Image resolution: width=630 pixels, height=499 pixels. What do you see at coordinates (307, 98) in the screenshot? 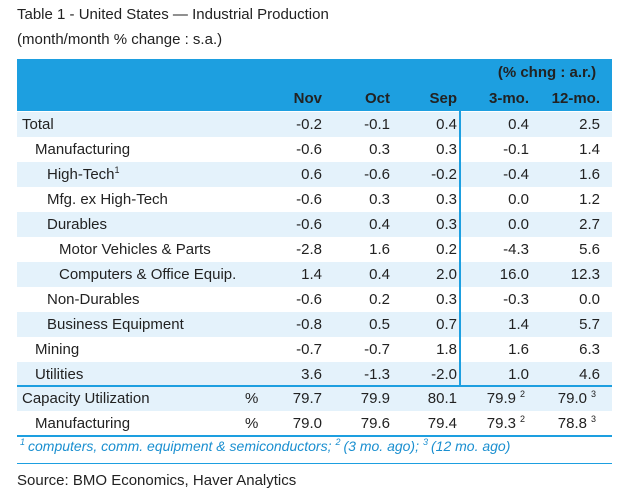
I see `column-header: Nov` at bounding box center [307, 98].